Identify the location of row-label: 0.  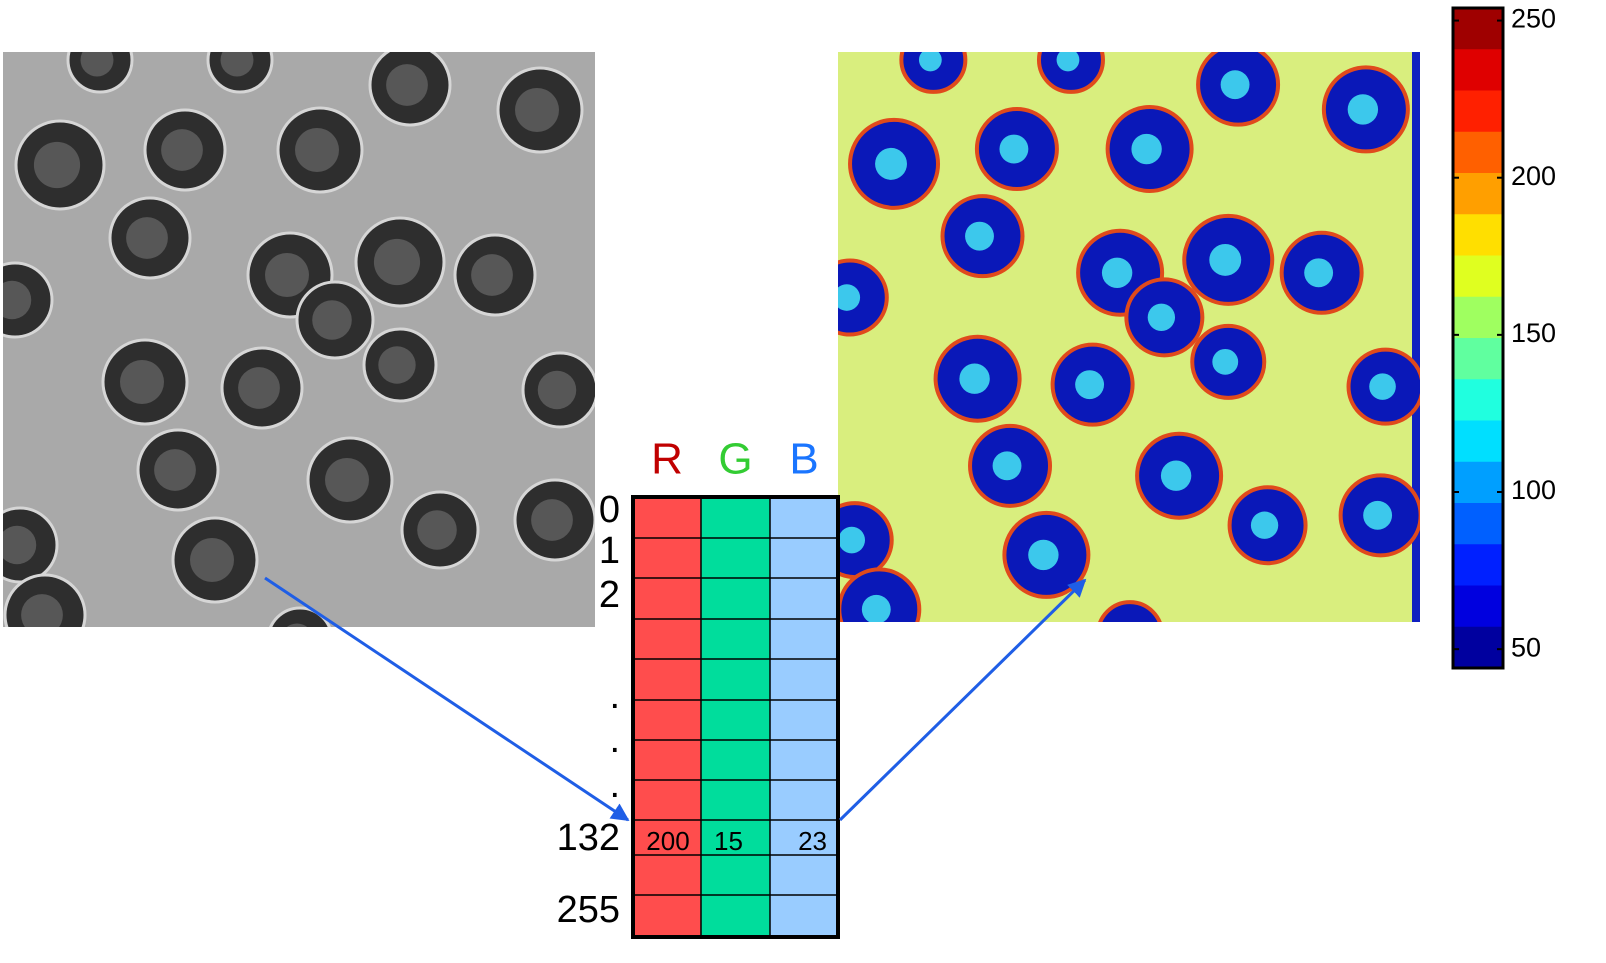
(609, 510).